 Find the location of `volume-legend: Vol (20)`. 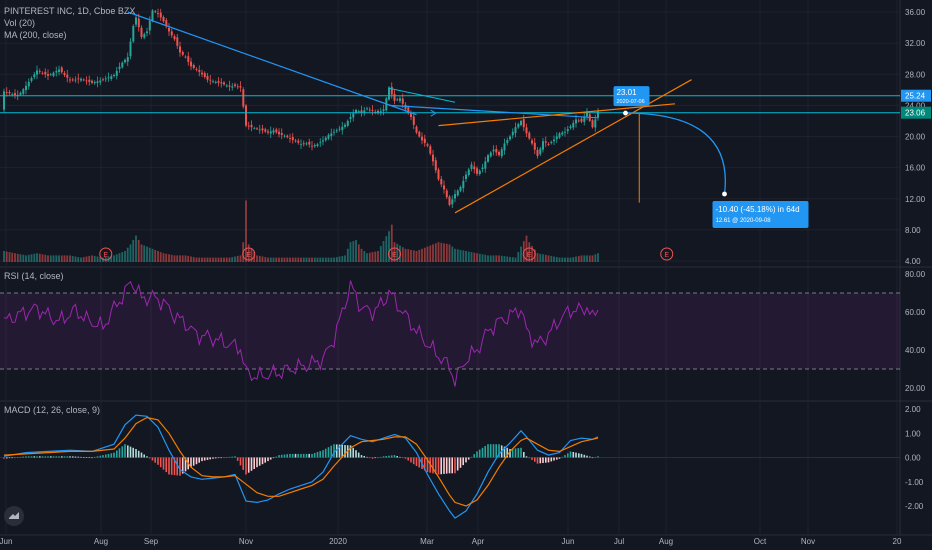

volume-legend: Vol (20) is located at coordinates (20, 23).